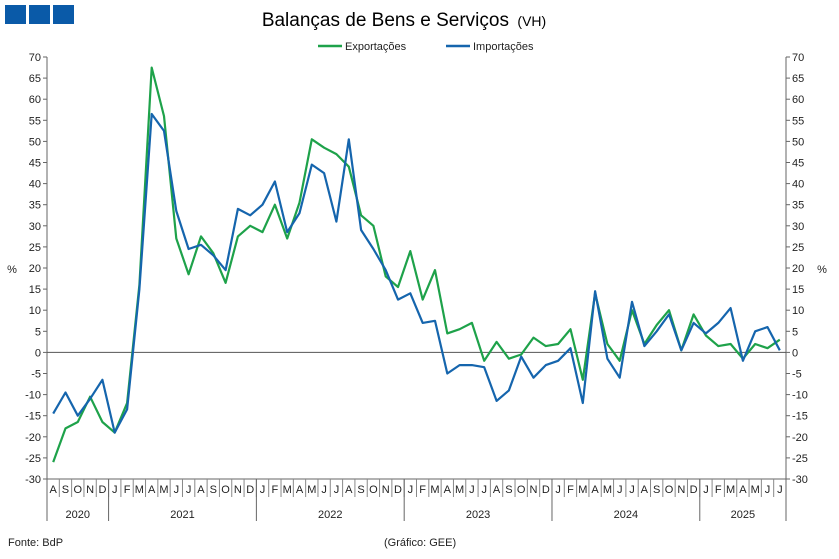  I want to click on chart-title-group: Balanças de Bens e Serviços (VH), so click(404, 20).